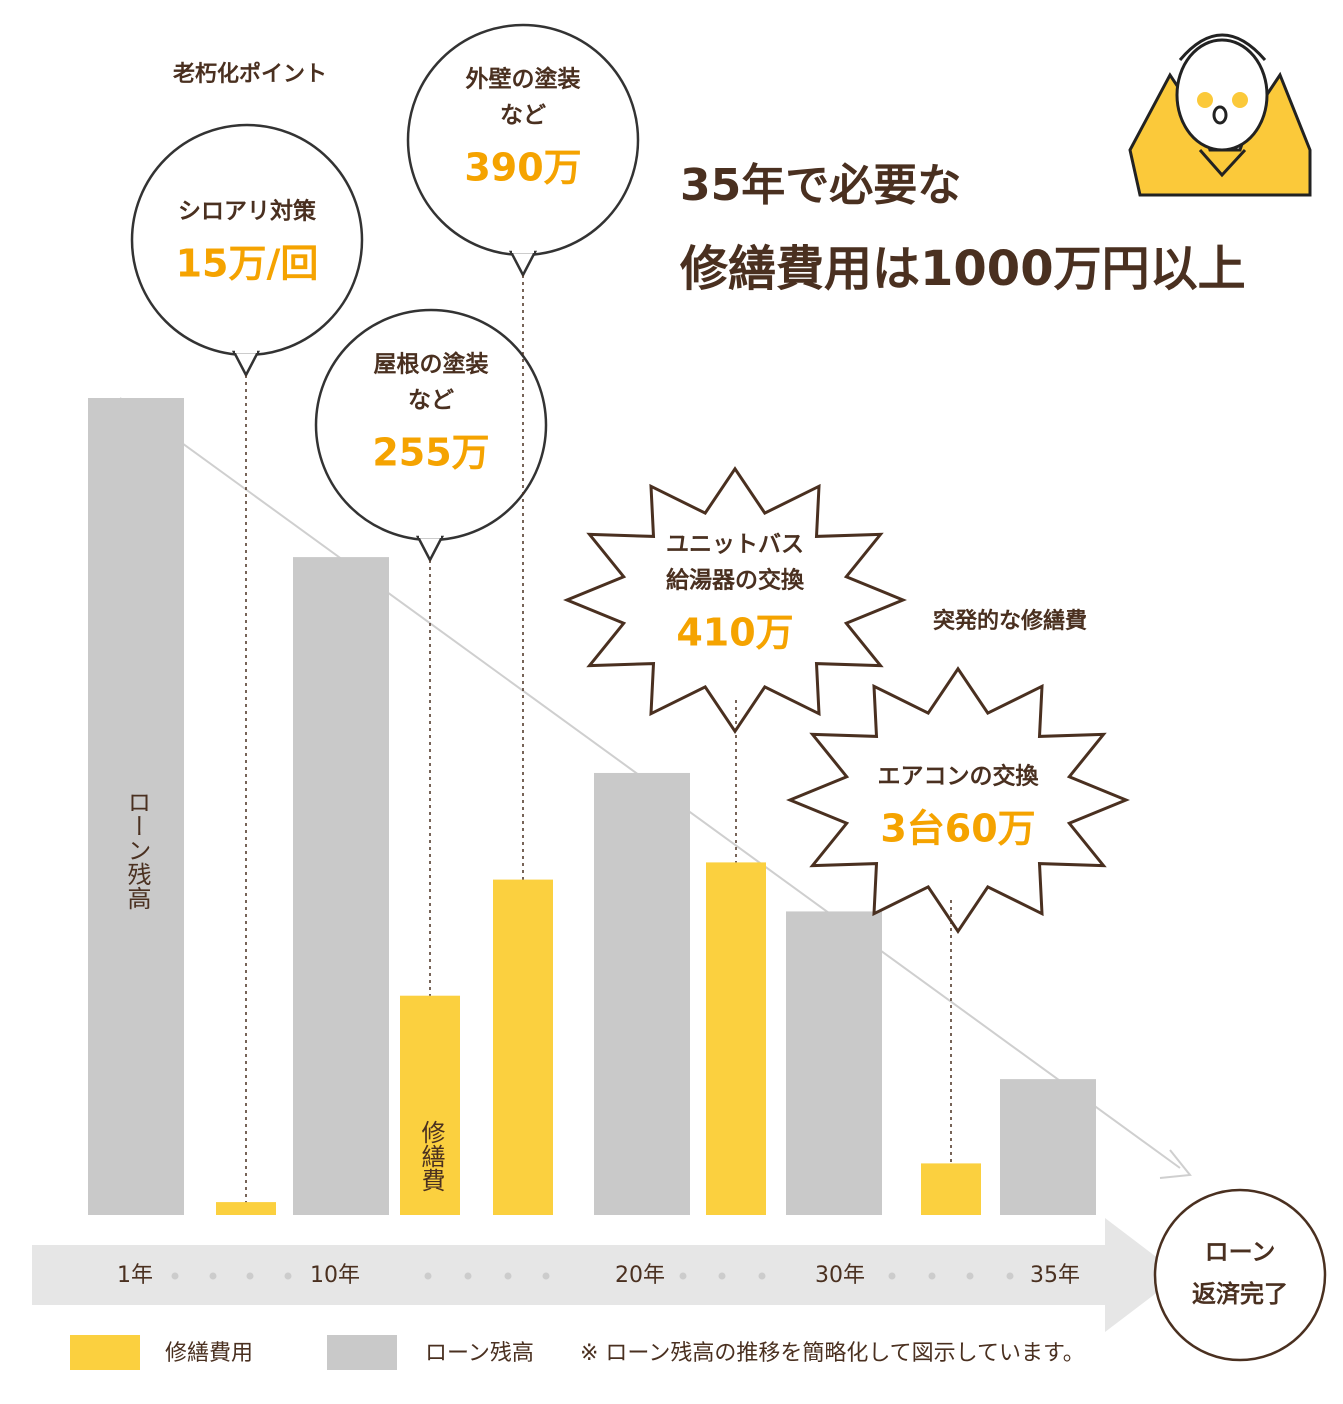 This screenshot has width=1343, height=1404. What do you see at coordinates (734, 633) in the screenshot?
I see `value-label: 410万` at bounding box center [734, 633].